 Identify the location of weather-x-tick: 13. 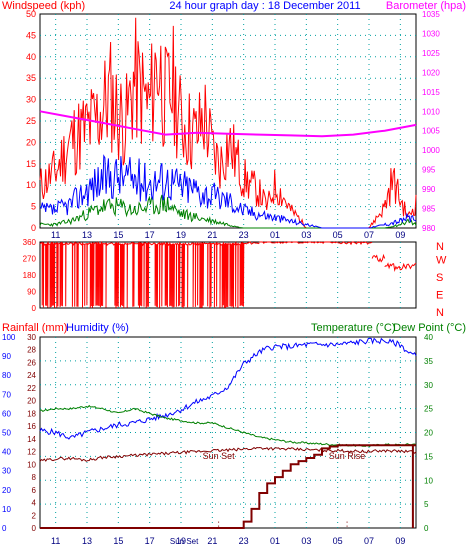
(87, 541).